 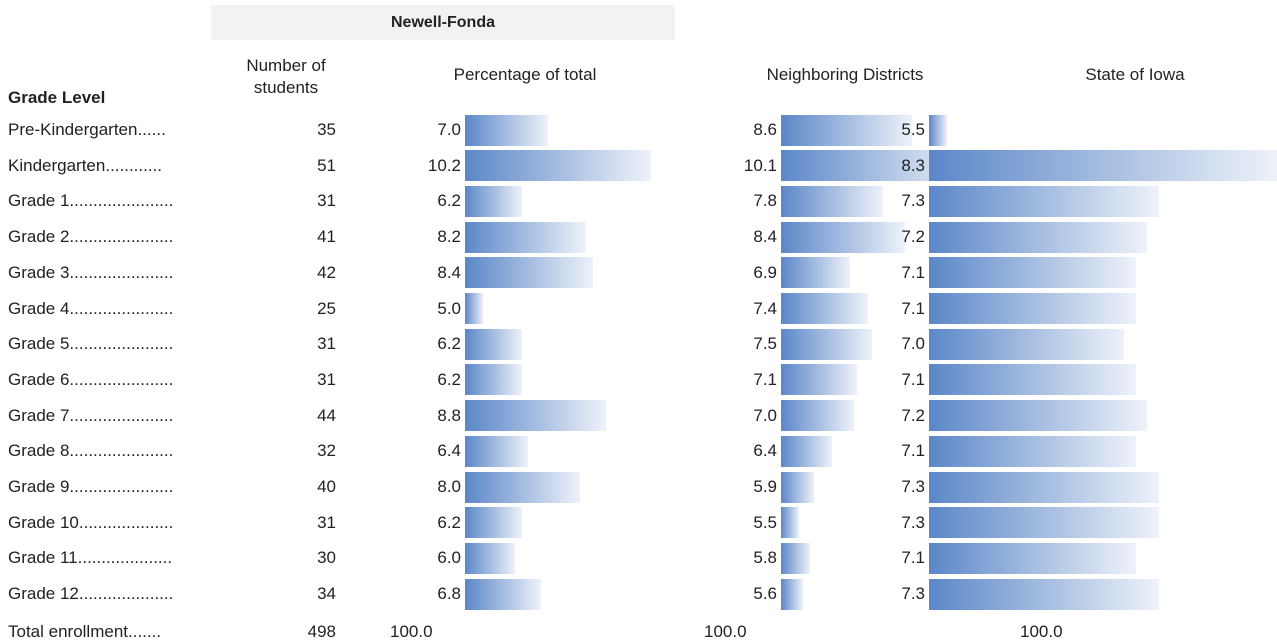 What do you see at coordinates (443, 22) in the screenshot?
I see `group-header: Newell-Fonda` at bounding box center [443, 22].